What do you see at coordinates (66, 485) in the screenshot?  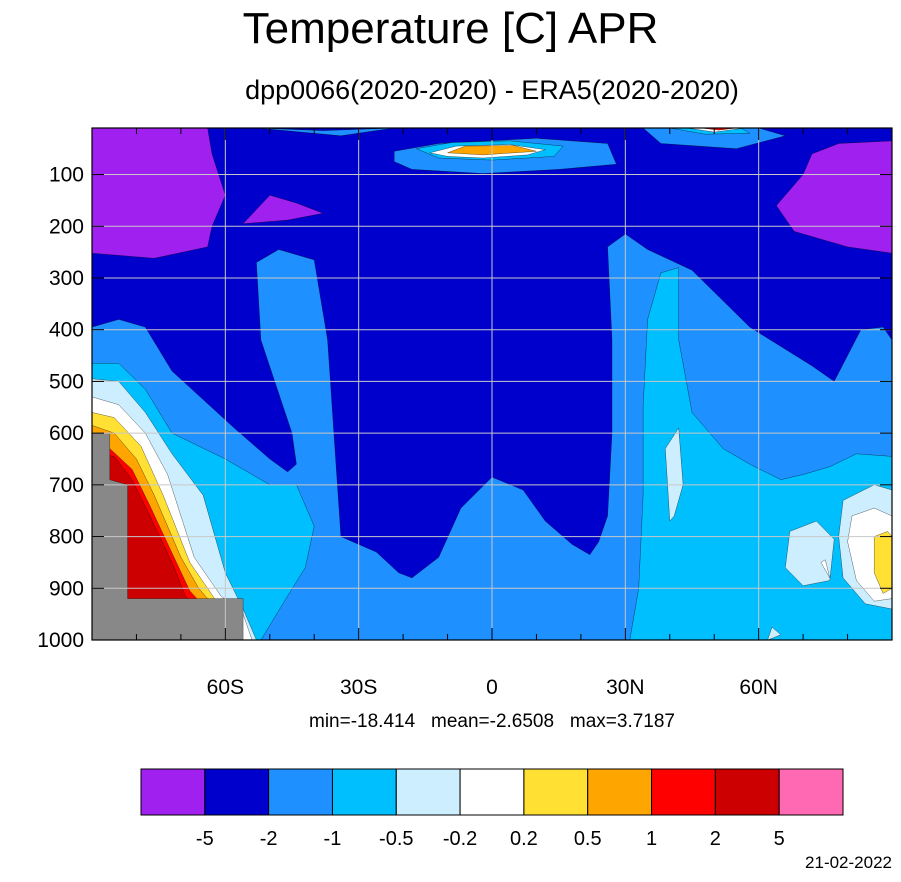 I see `y-tick-label: 700` at bounding box center [66, 485].